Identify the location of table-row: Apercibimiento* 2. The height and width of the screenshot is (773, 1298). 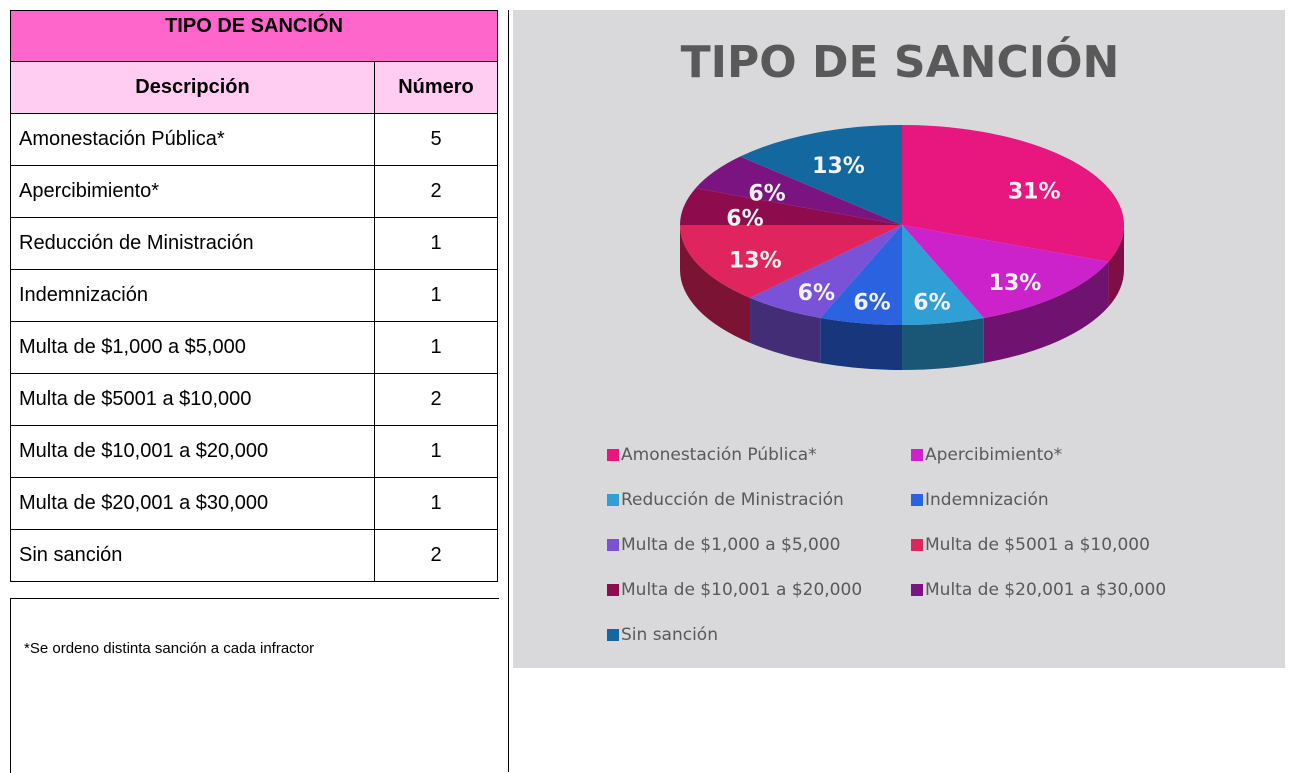
(254, 191).